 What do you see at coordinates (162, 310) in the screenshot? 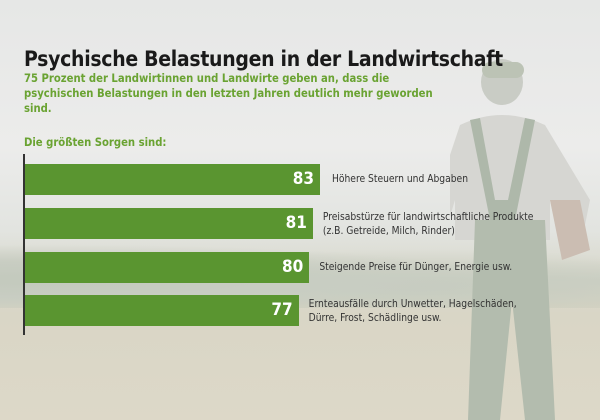
I see `bar: 77` at bounding box center [162, 310].